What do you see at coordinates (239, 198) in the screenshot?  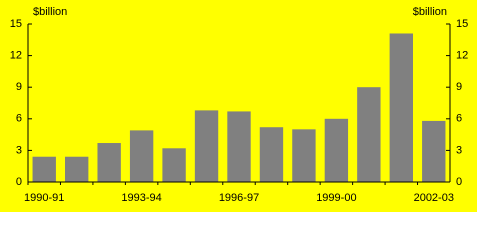 I see `x-tick-label: 1996-97` at bounding box center [239, 198].